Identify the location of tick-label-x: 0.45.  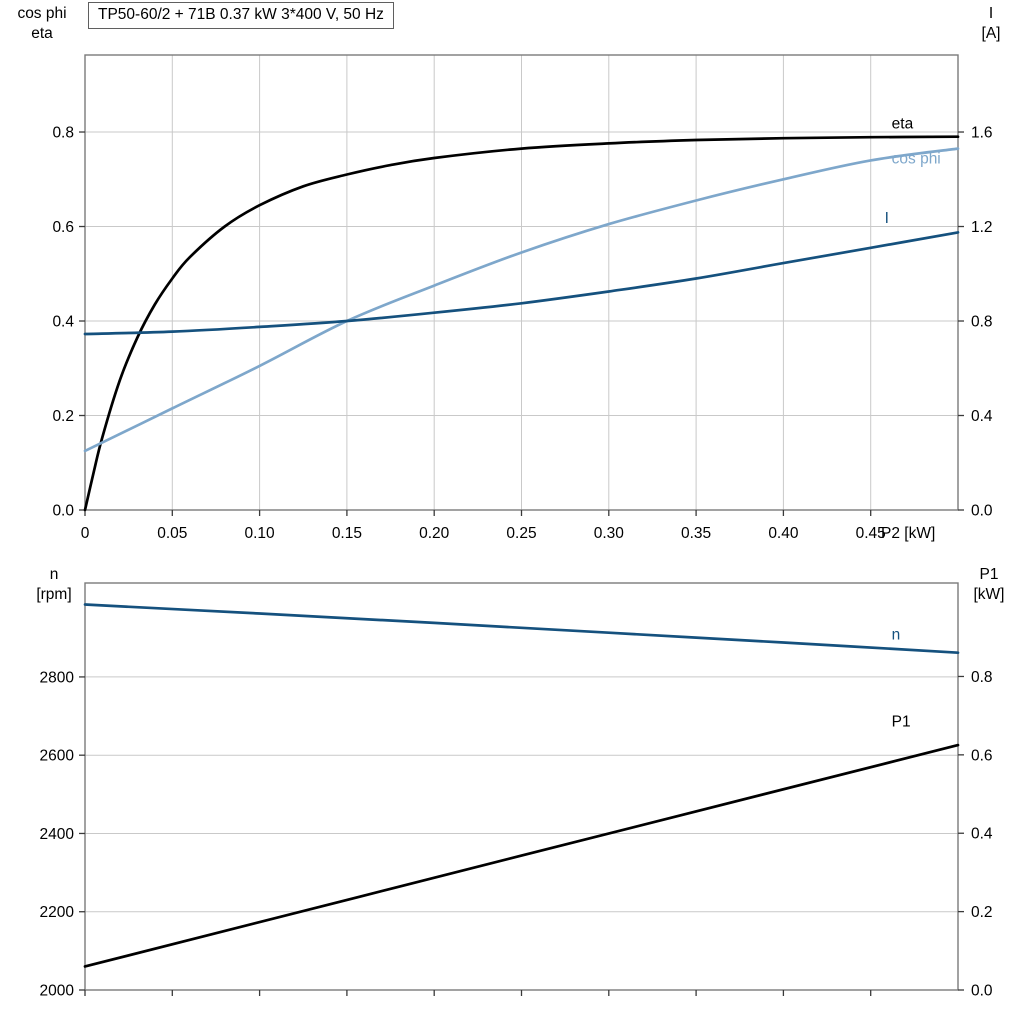
(871, 533).